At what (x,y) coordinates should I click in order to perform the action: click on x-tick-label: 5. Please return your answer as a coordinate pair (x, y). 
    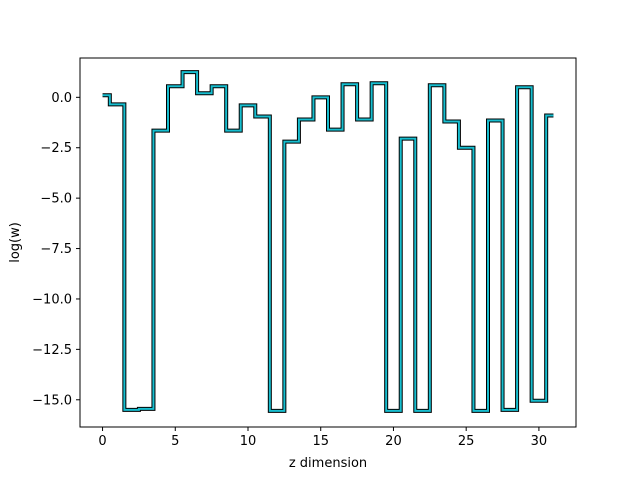
    Looking at the image, I should click on (175, 441).